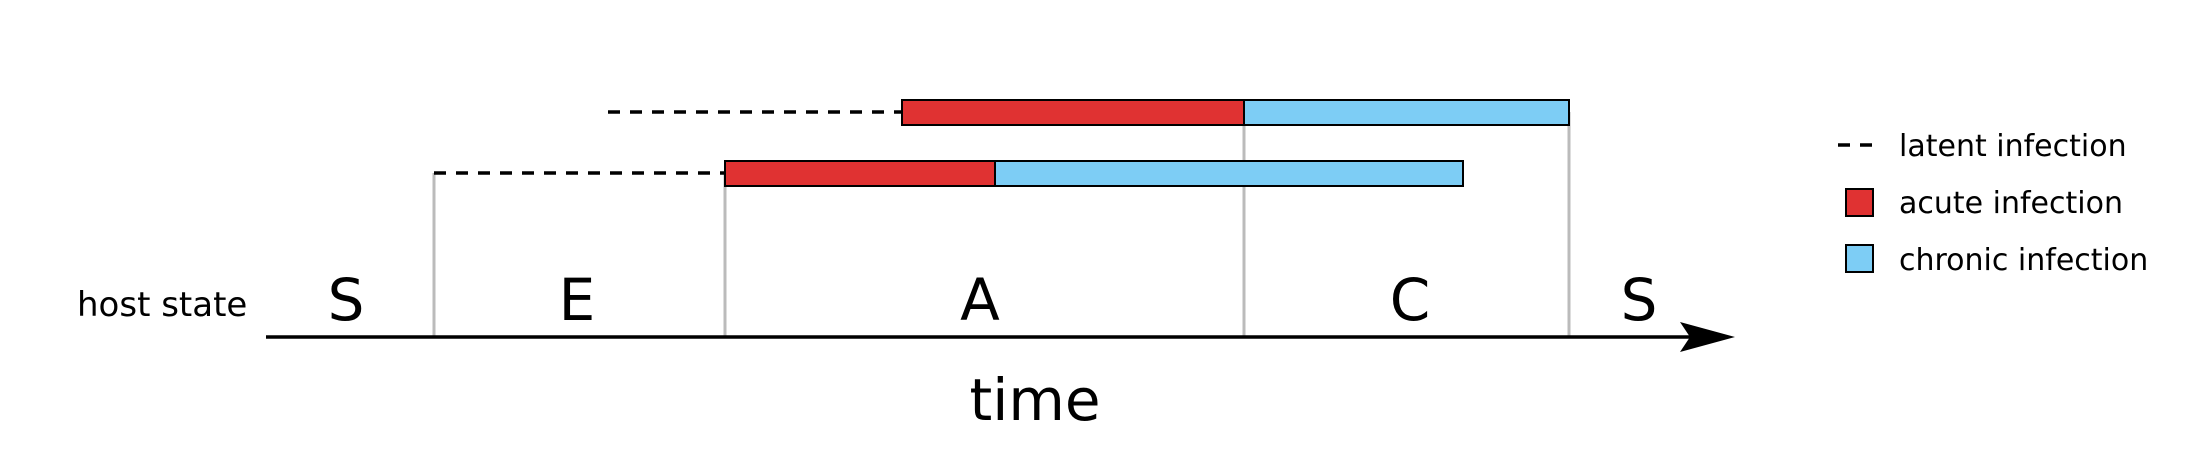 This screenshot has height=450, width=2200. Describe the element at coordinates (2011, 203) in the screenshot. I see `legend-acute-label: acute infection` at that location.